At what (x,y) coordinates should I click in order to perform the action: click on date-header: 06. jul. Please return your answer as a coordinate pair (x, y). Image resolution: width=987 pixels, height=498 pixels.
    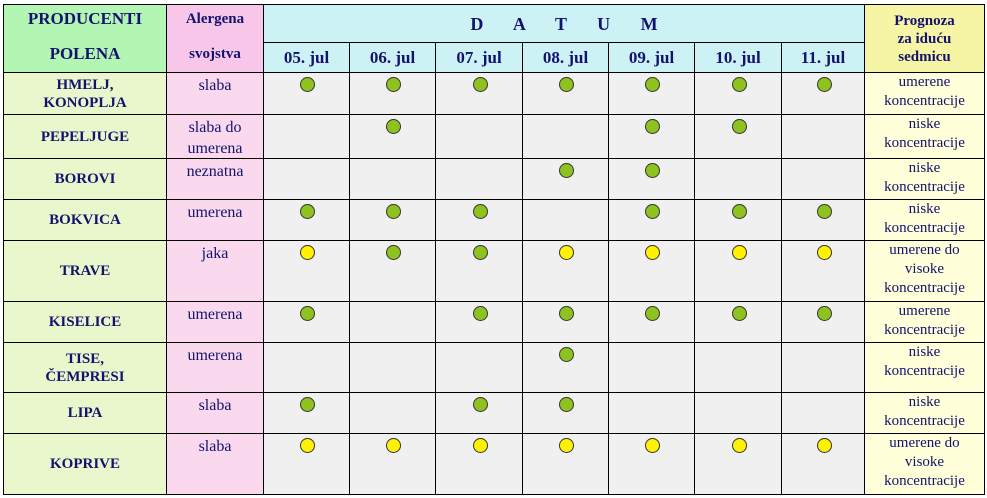
    Looking at the image, I should click on (392, 57).